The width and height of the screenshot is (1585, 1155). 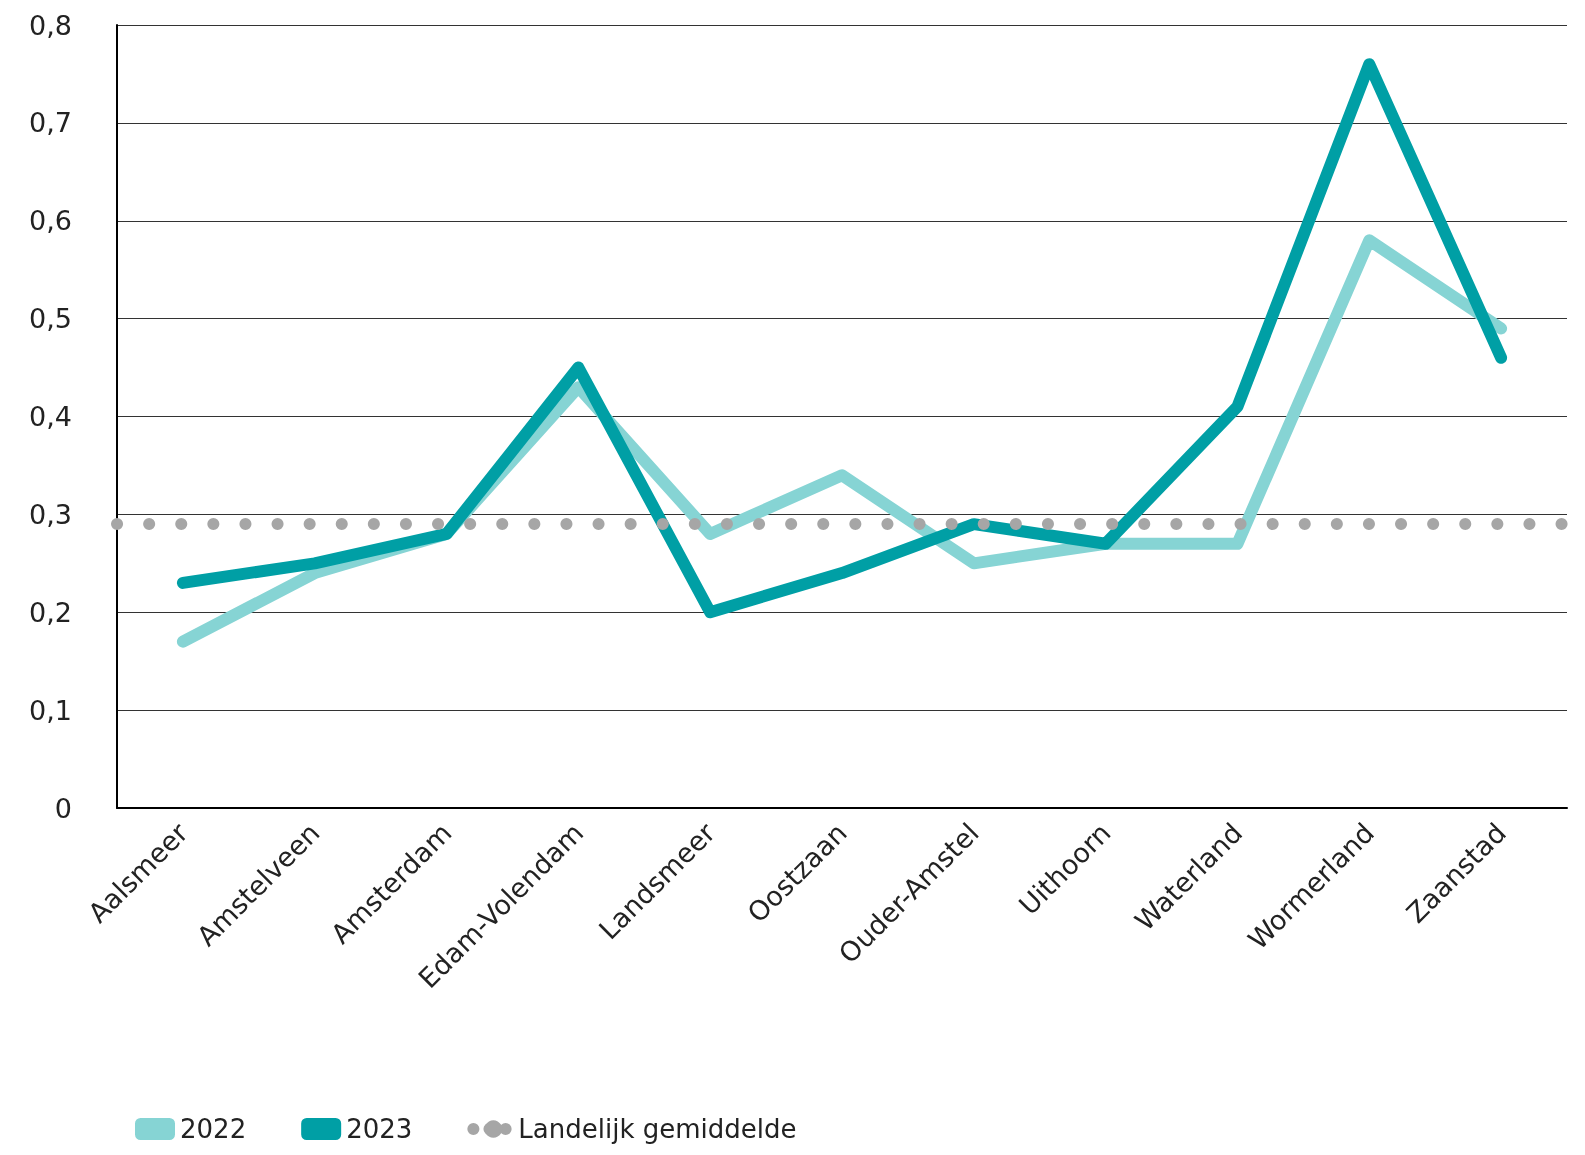 What do you see at coordinates (50, 710) in the screenshot?
I see `y-tick-label: 0,1` at bounding box center [50, 710].